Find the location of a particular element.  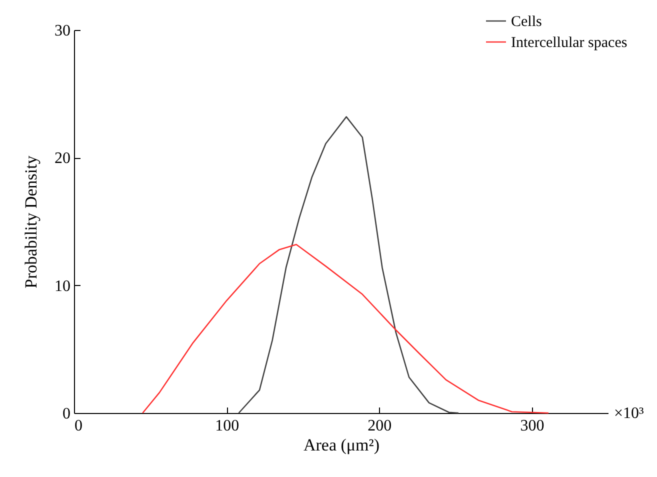

y-tick-label: 0 is located at coordinates (66, 414).